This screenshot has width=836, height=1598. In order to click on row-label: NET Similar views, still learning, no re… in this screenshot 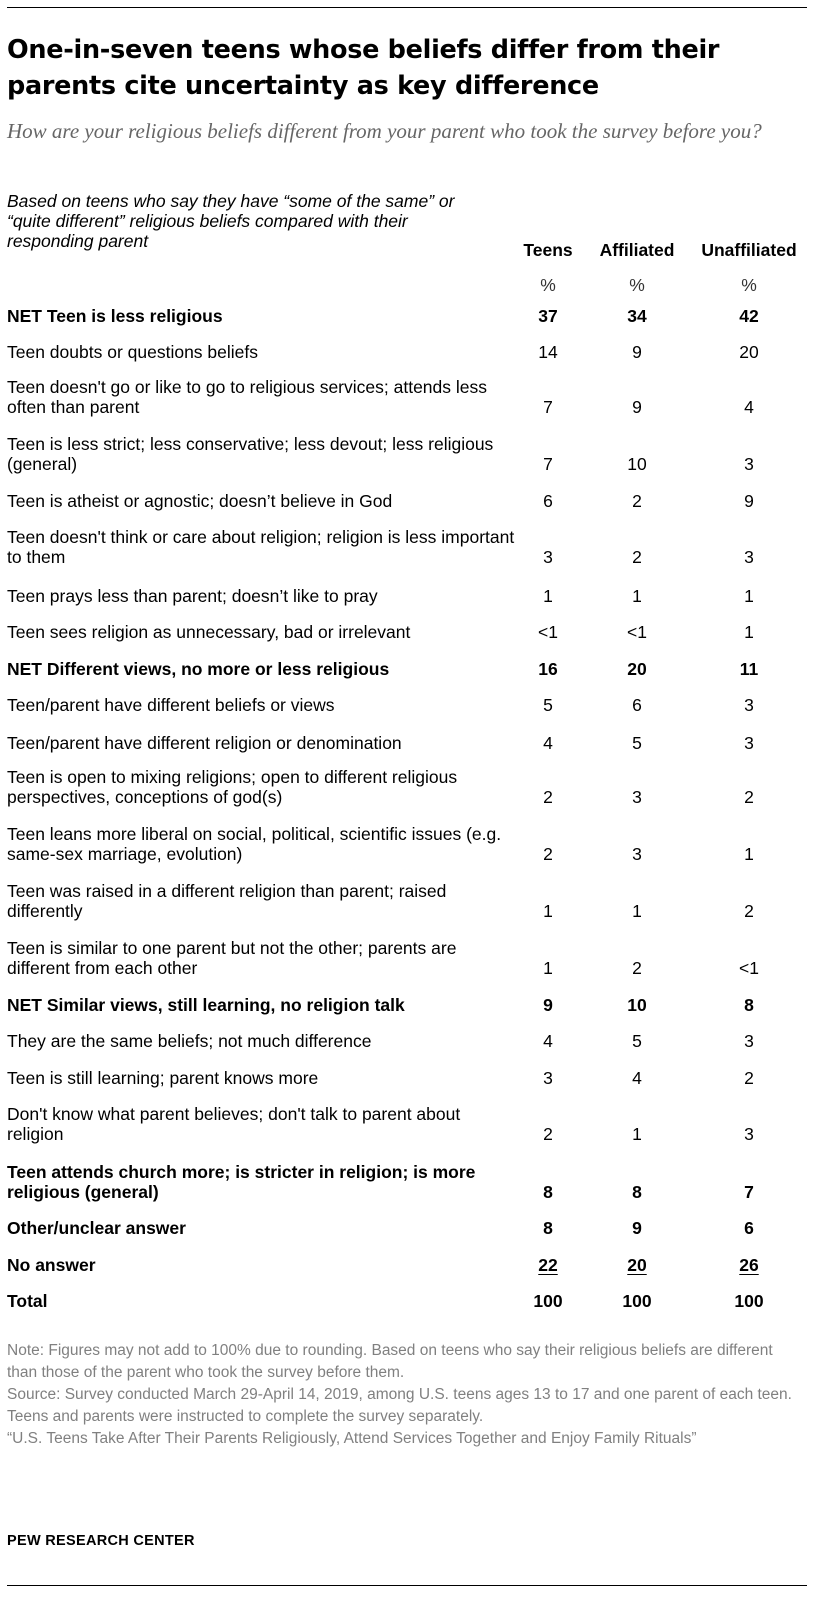, I will do `click(206, 1005)`.